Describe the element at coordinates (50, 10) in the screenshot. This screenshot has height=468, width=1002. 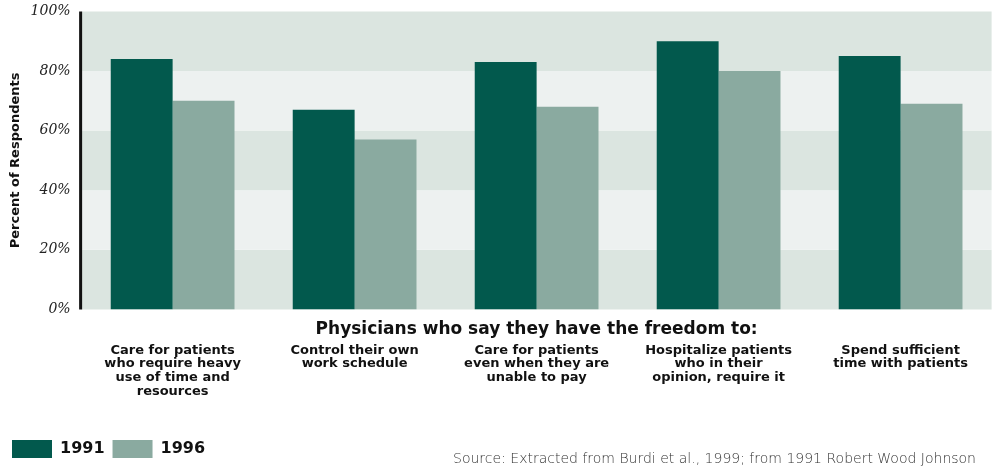
I see `y-tick-label: 100%` at that location.